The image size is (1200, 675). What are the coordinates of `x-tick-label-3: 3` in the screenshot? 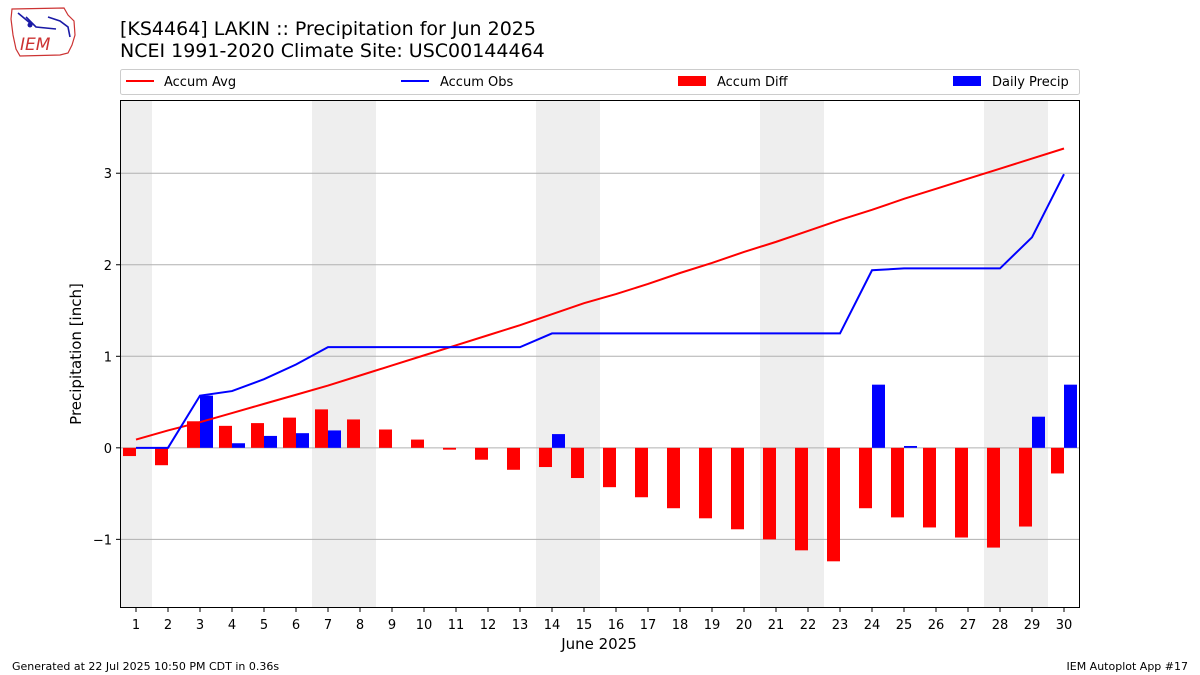 It's located at (200, 625).